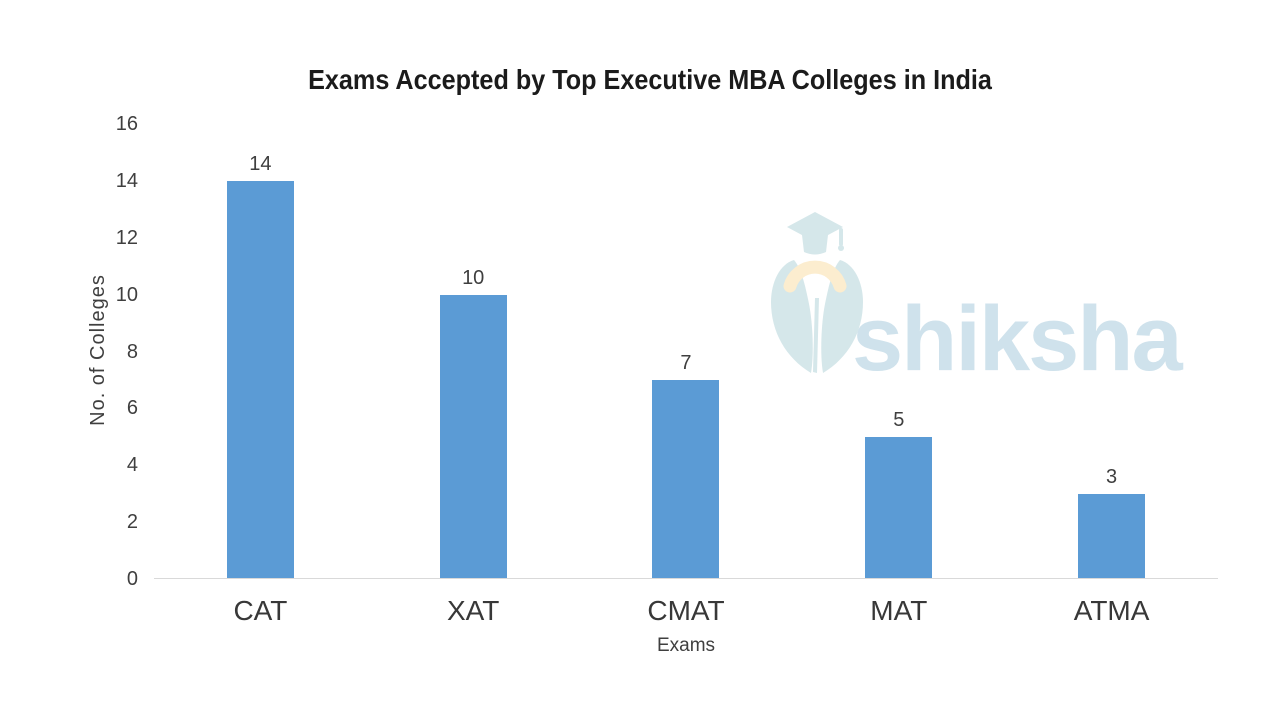 Image resolution: width=1280 pixels, height=720 pixels. What do you see at coordinates (132, 465) in the screenshot?
I see `y-tick-label: 4` at bounding box center [132, 465].